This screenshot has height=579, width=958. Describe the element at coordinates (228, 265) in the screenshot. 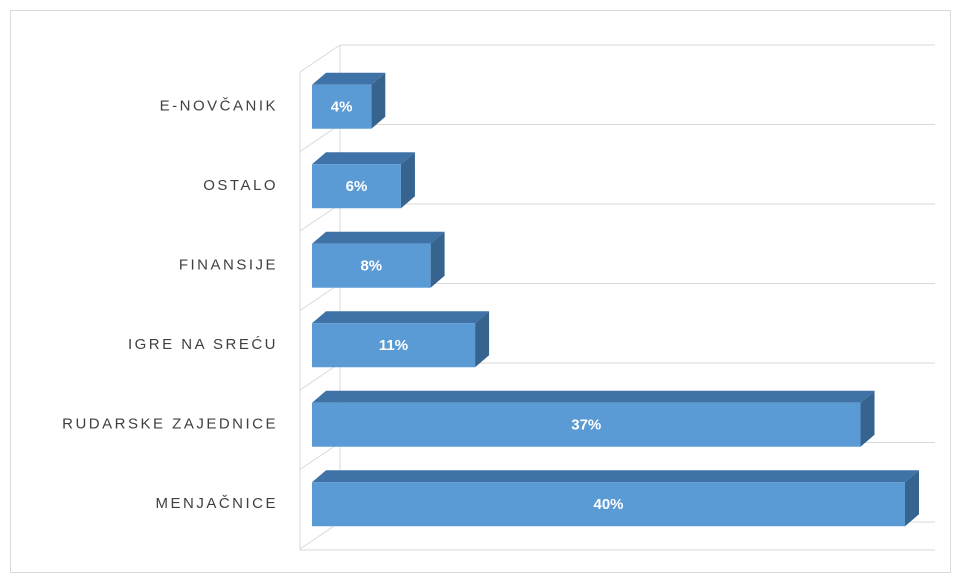

I see `category-label: FINANSIJE` at that location.